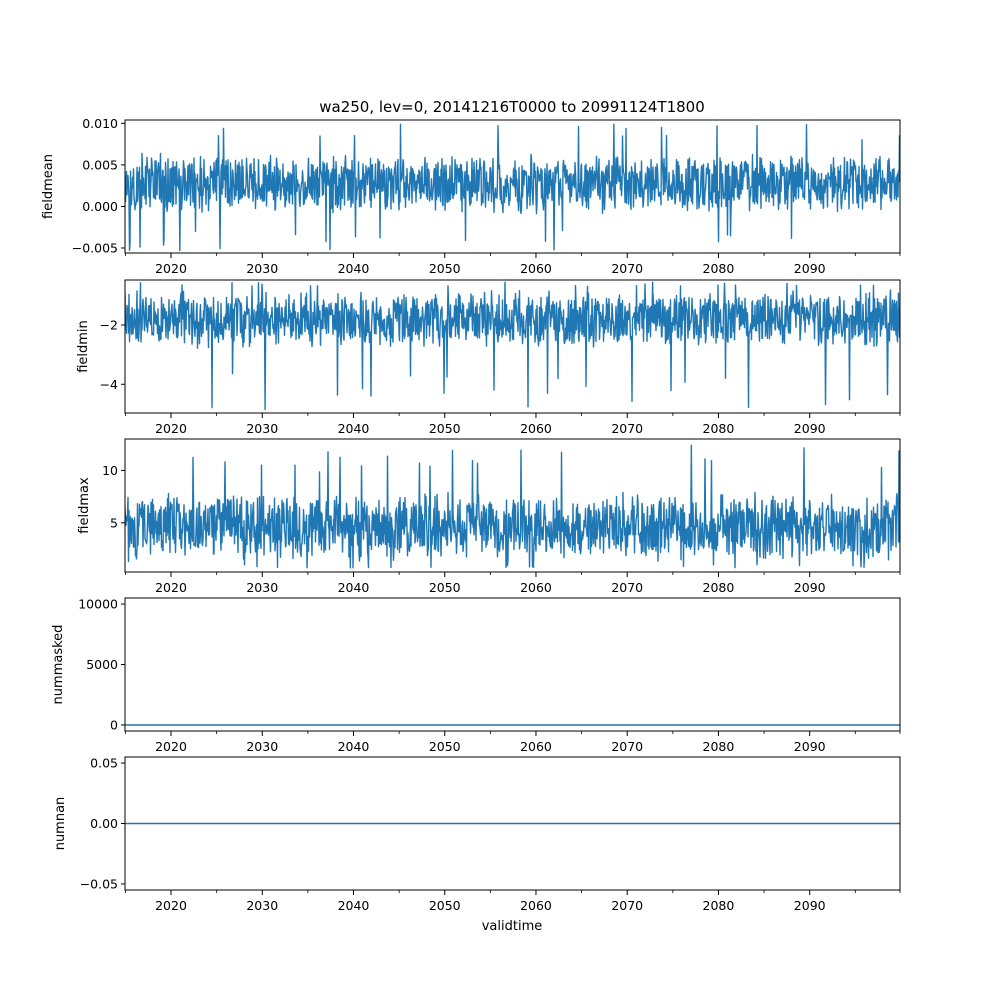 The image size is (1000, 1000). What do you see at coordinates (99, 883) in the screenshot?
I see `y-tick-label: −0.05` at bounding box center [99, 883].